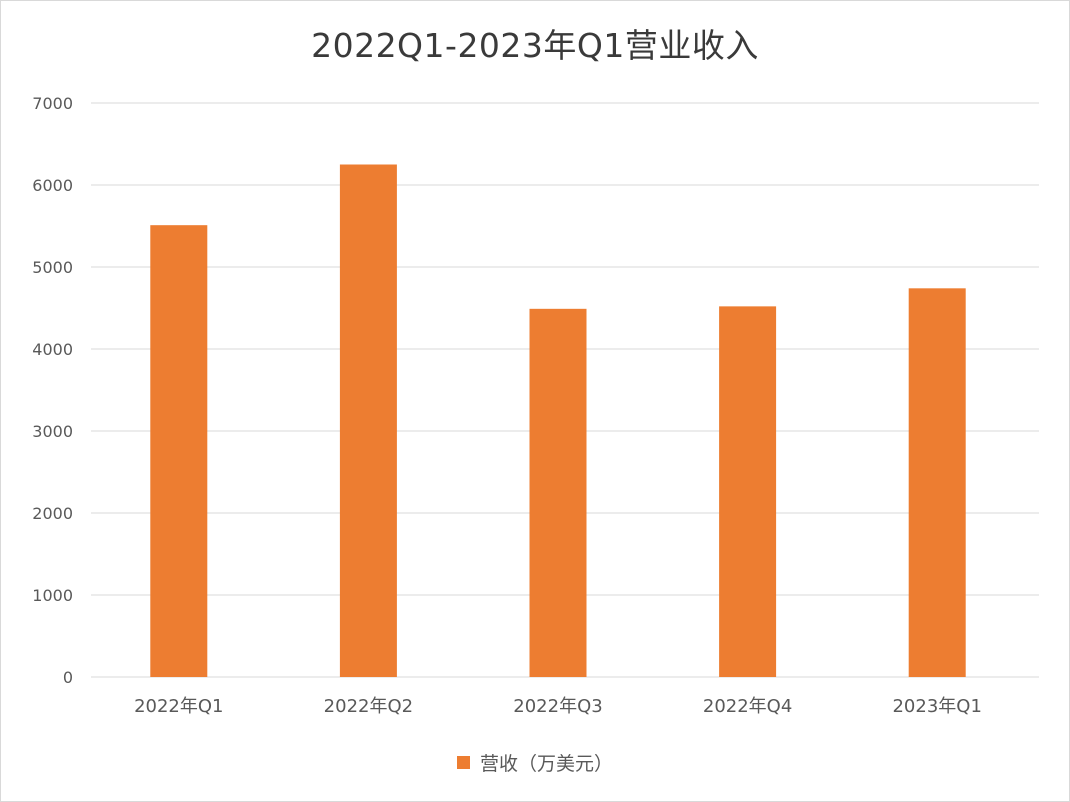  I want to click on legend-swatch, so click(463, 762).